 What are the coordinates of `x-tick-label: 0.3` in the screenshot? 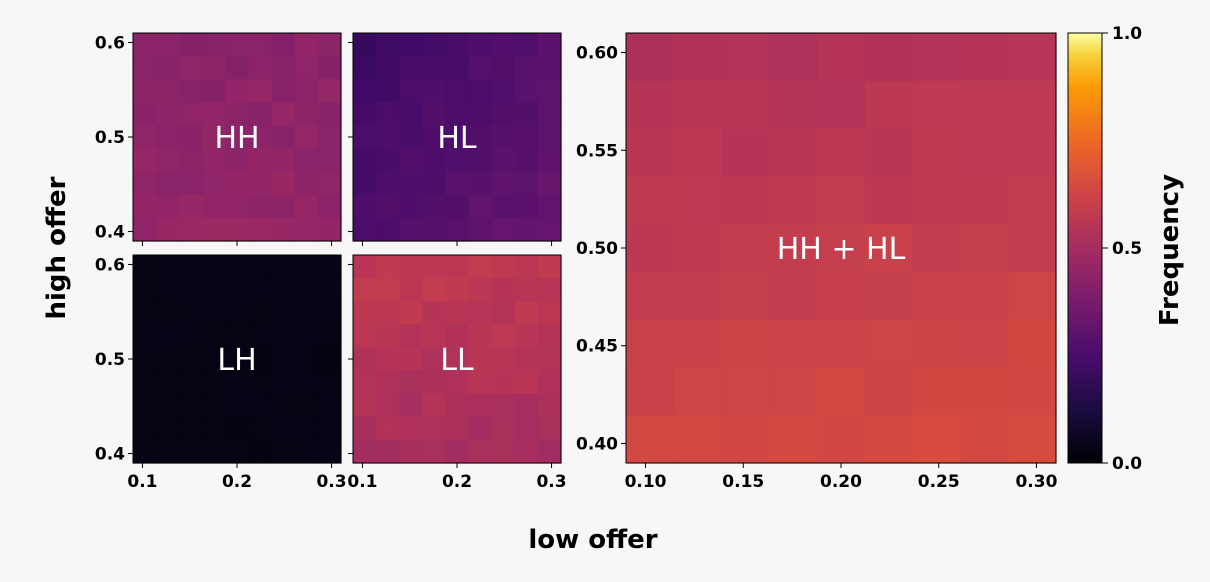 It's located at (551, 482).